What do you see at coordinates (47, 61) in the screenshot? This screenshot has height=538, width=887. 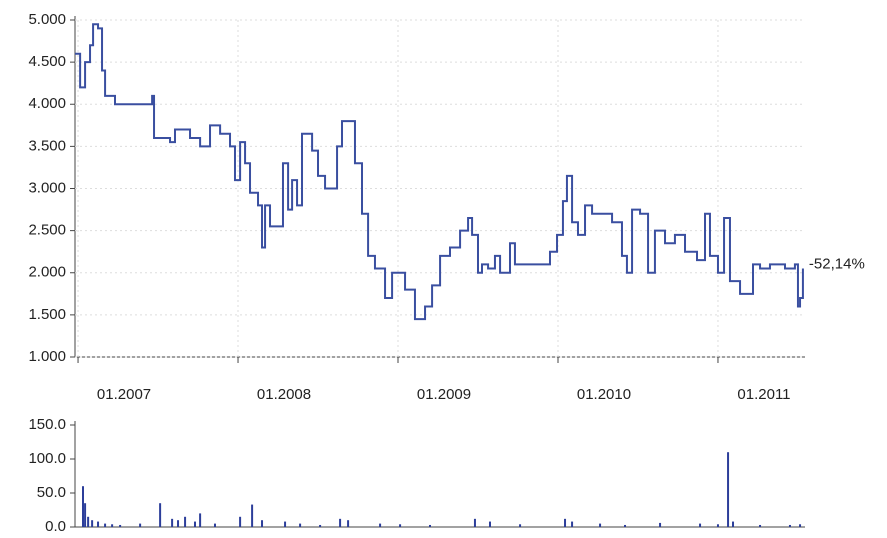 I see `y-tick-label: 4.500` at bounding box center [47, 61].